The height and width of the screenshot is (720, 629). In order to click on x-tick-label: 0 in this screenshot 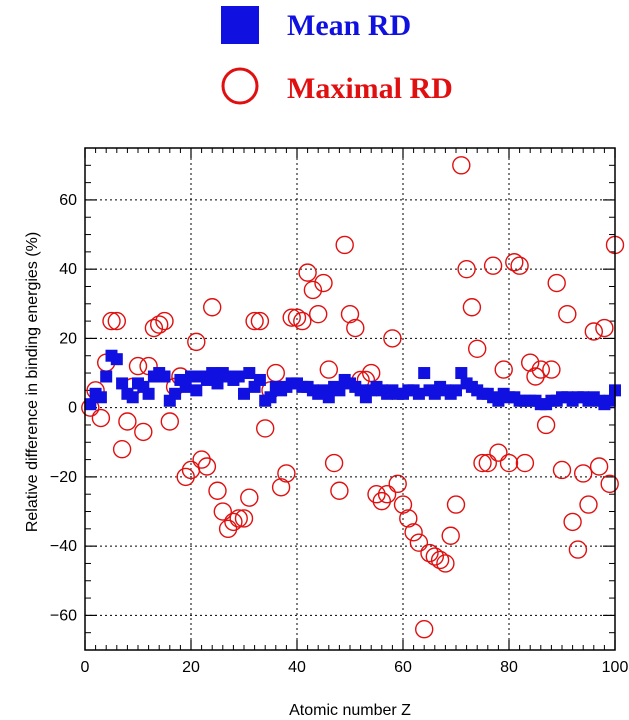, I will do `click(85, 667)`.